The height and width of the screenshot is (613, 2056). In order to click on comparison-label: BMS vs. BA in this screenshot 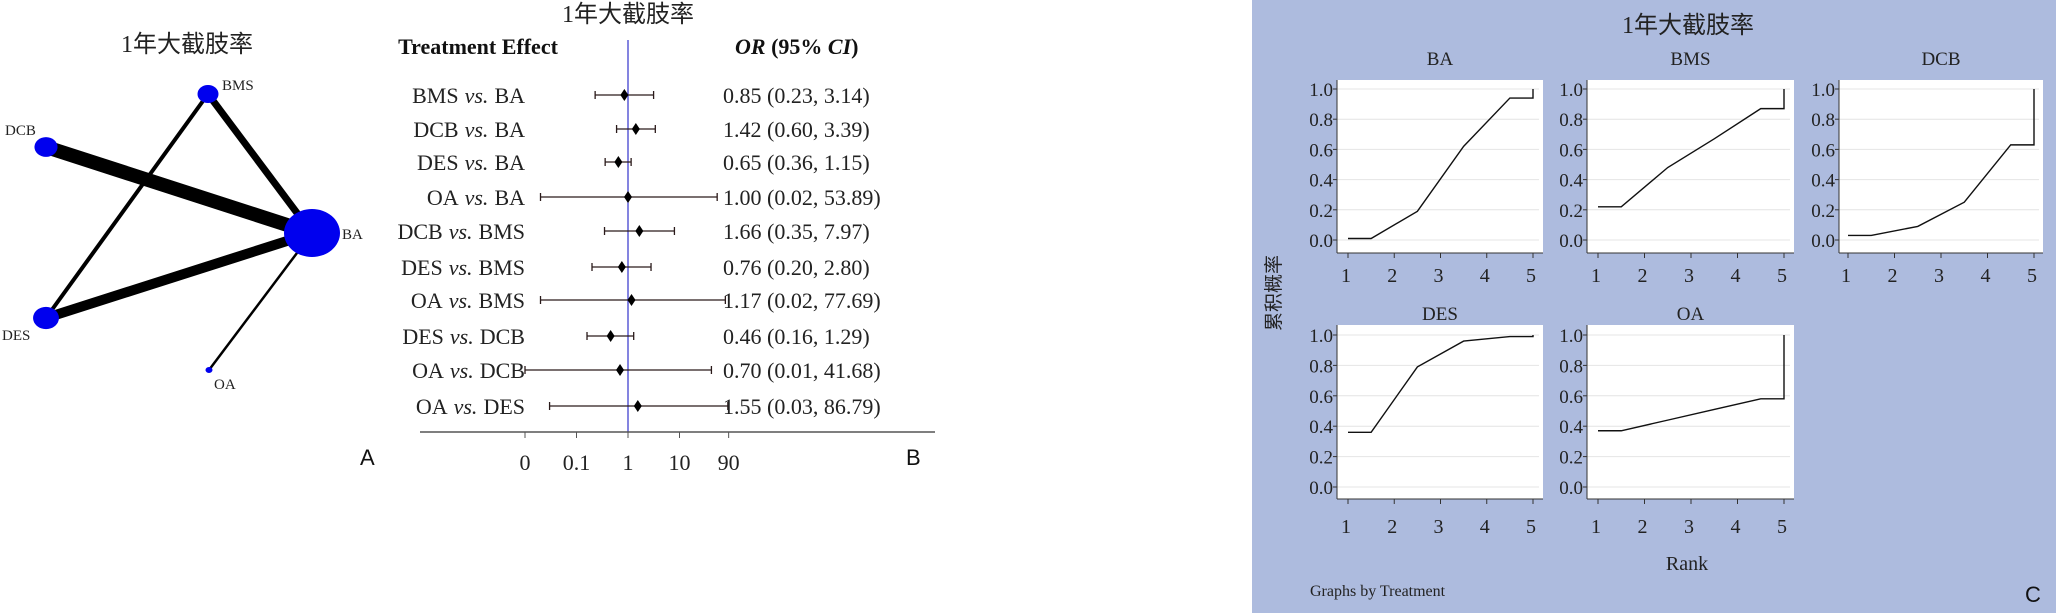, I will do `click(468, 95)`.